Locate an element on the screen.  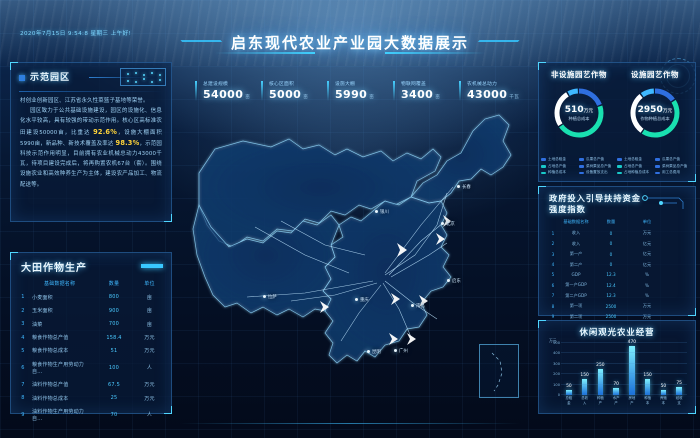
bar is located at coordinates (584, 387).